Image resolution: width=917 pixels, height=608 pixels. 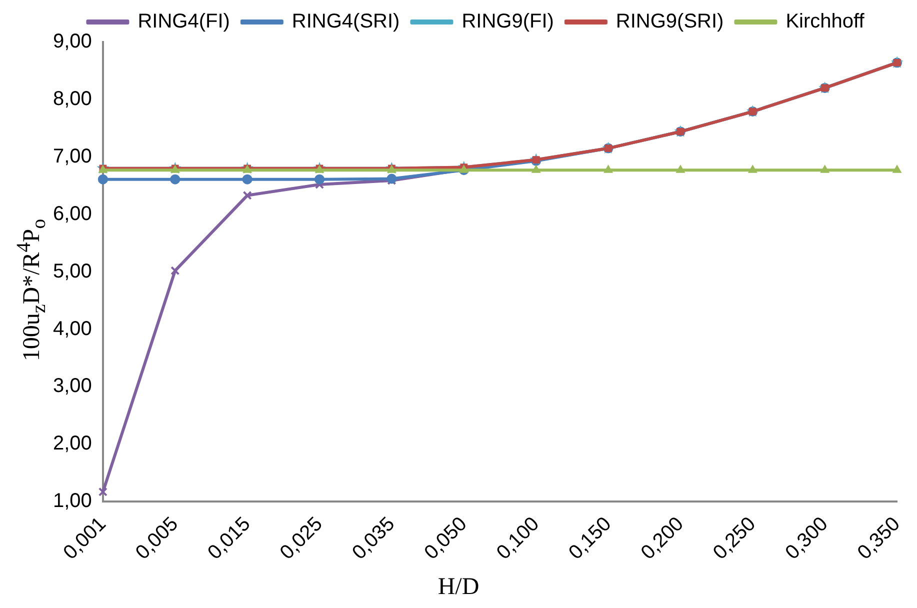 What do you see at coordinates (346, 21) in the screenshot?
I see `legend-label: RING4(SRI)` at bounding box center [346, 21].